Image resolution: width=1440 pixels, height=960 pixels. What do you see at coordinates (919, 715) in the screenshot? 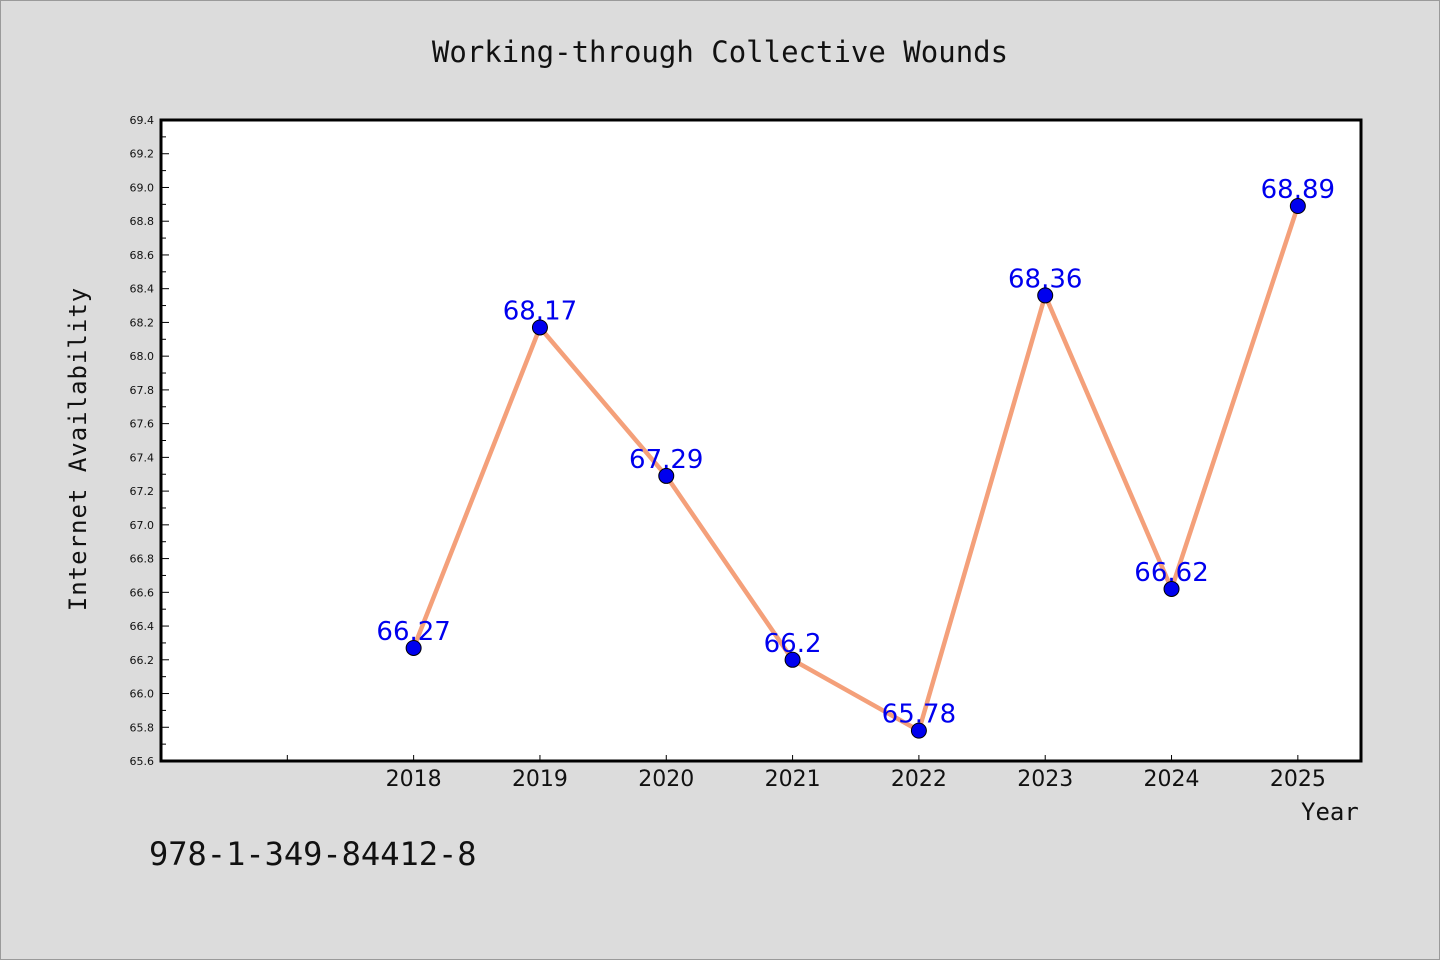
I see `data-label: 65.78` at bounding box center [919, 715].